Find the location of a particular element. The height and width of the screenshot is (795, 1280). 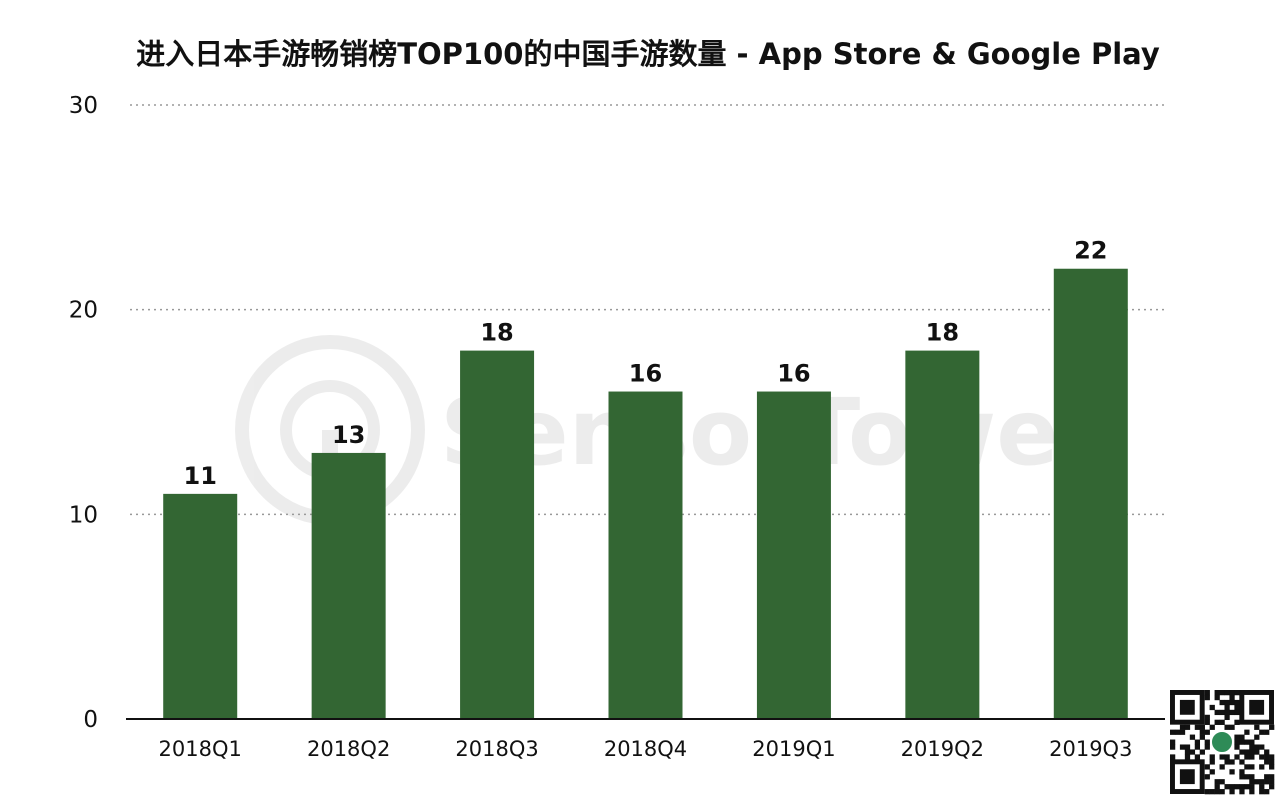

qr-finder-center is located at coordinates (1187, 777).